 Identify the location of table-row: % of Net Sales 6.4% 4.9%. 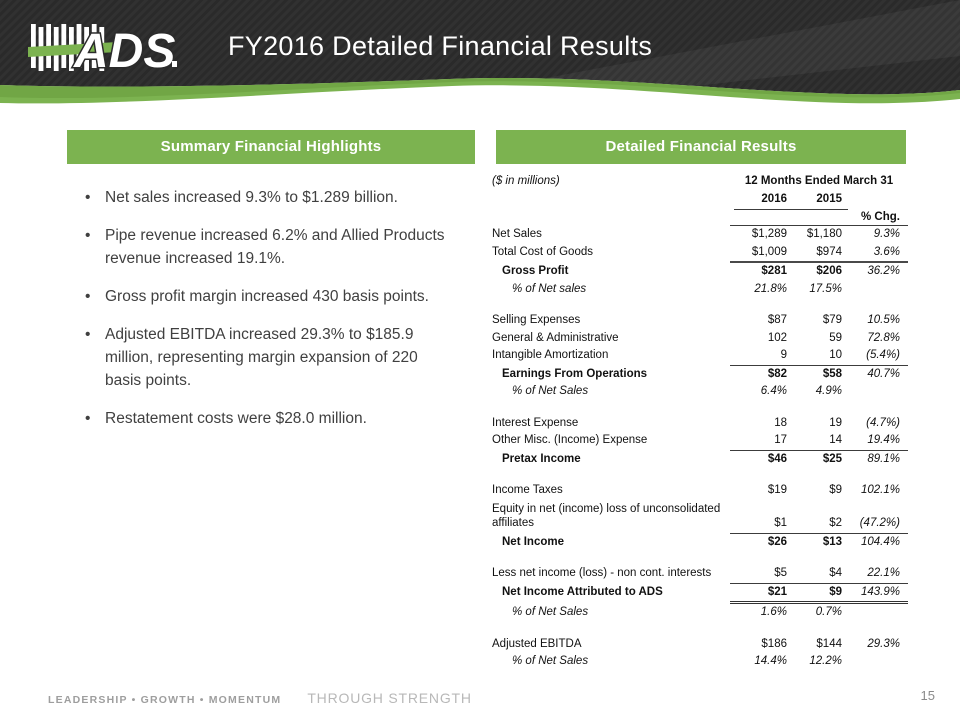
(700, 392).